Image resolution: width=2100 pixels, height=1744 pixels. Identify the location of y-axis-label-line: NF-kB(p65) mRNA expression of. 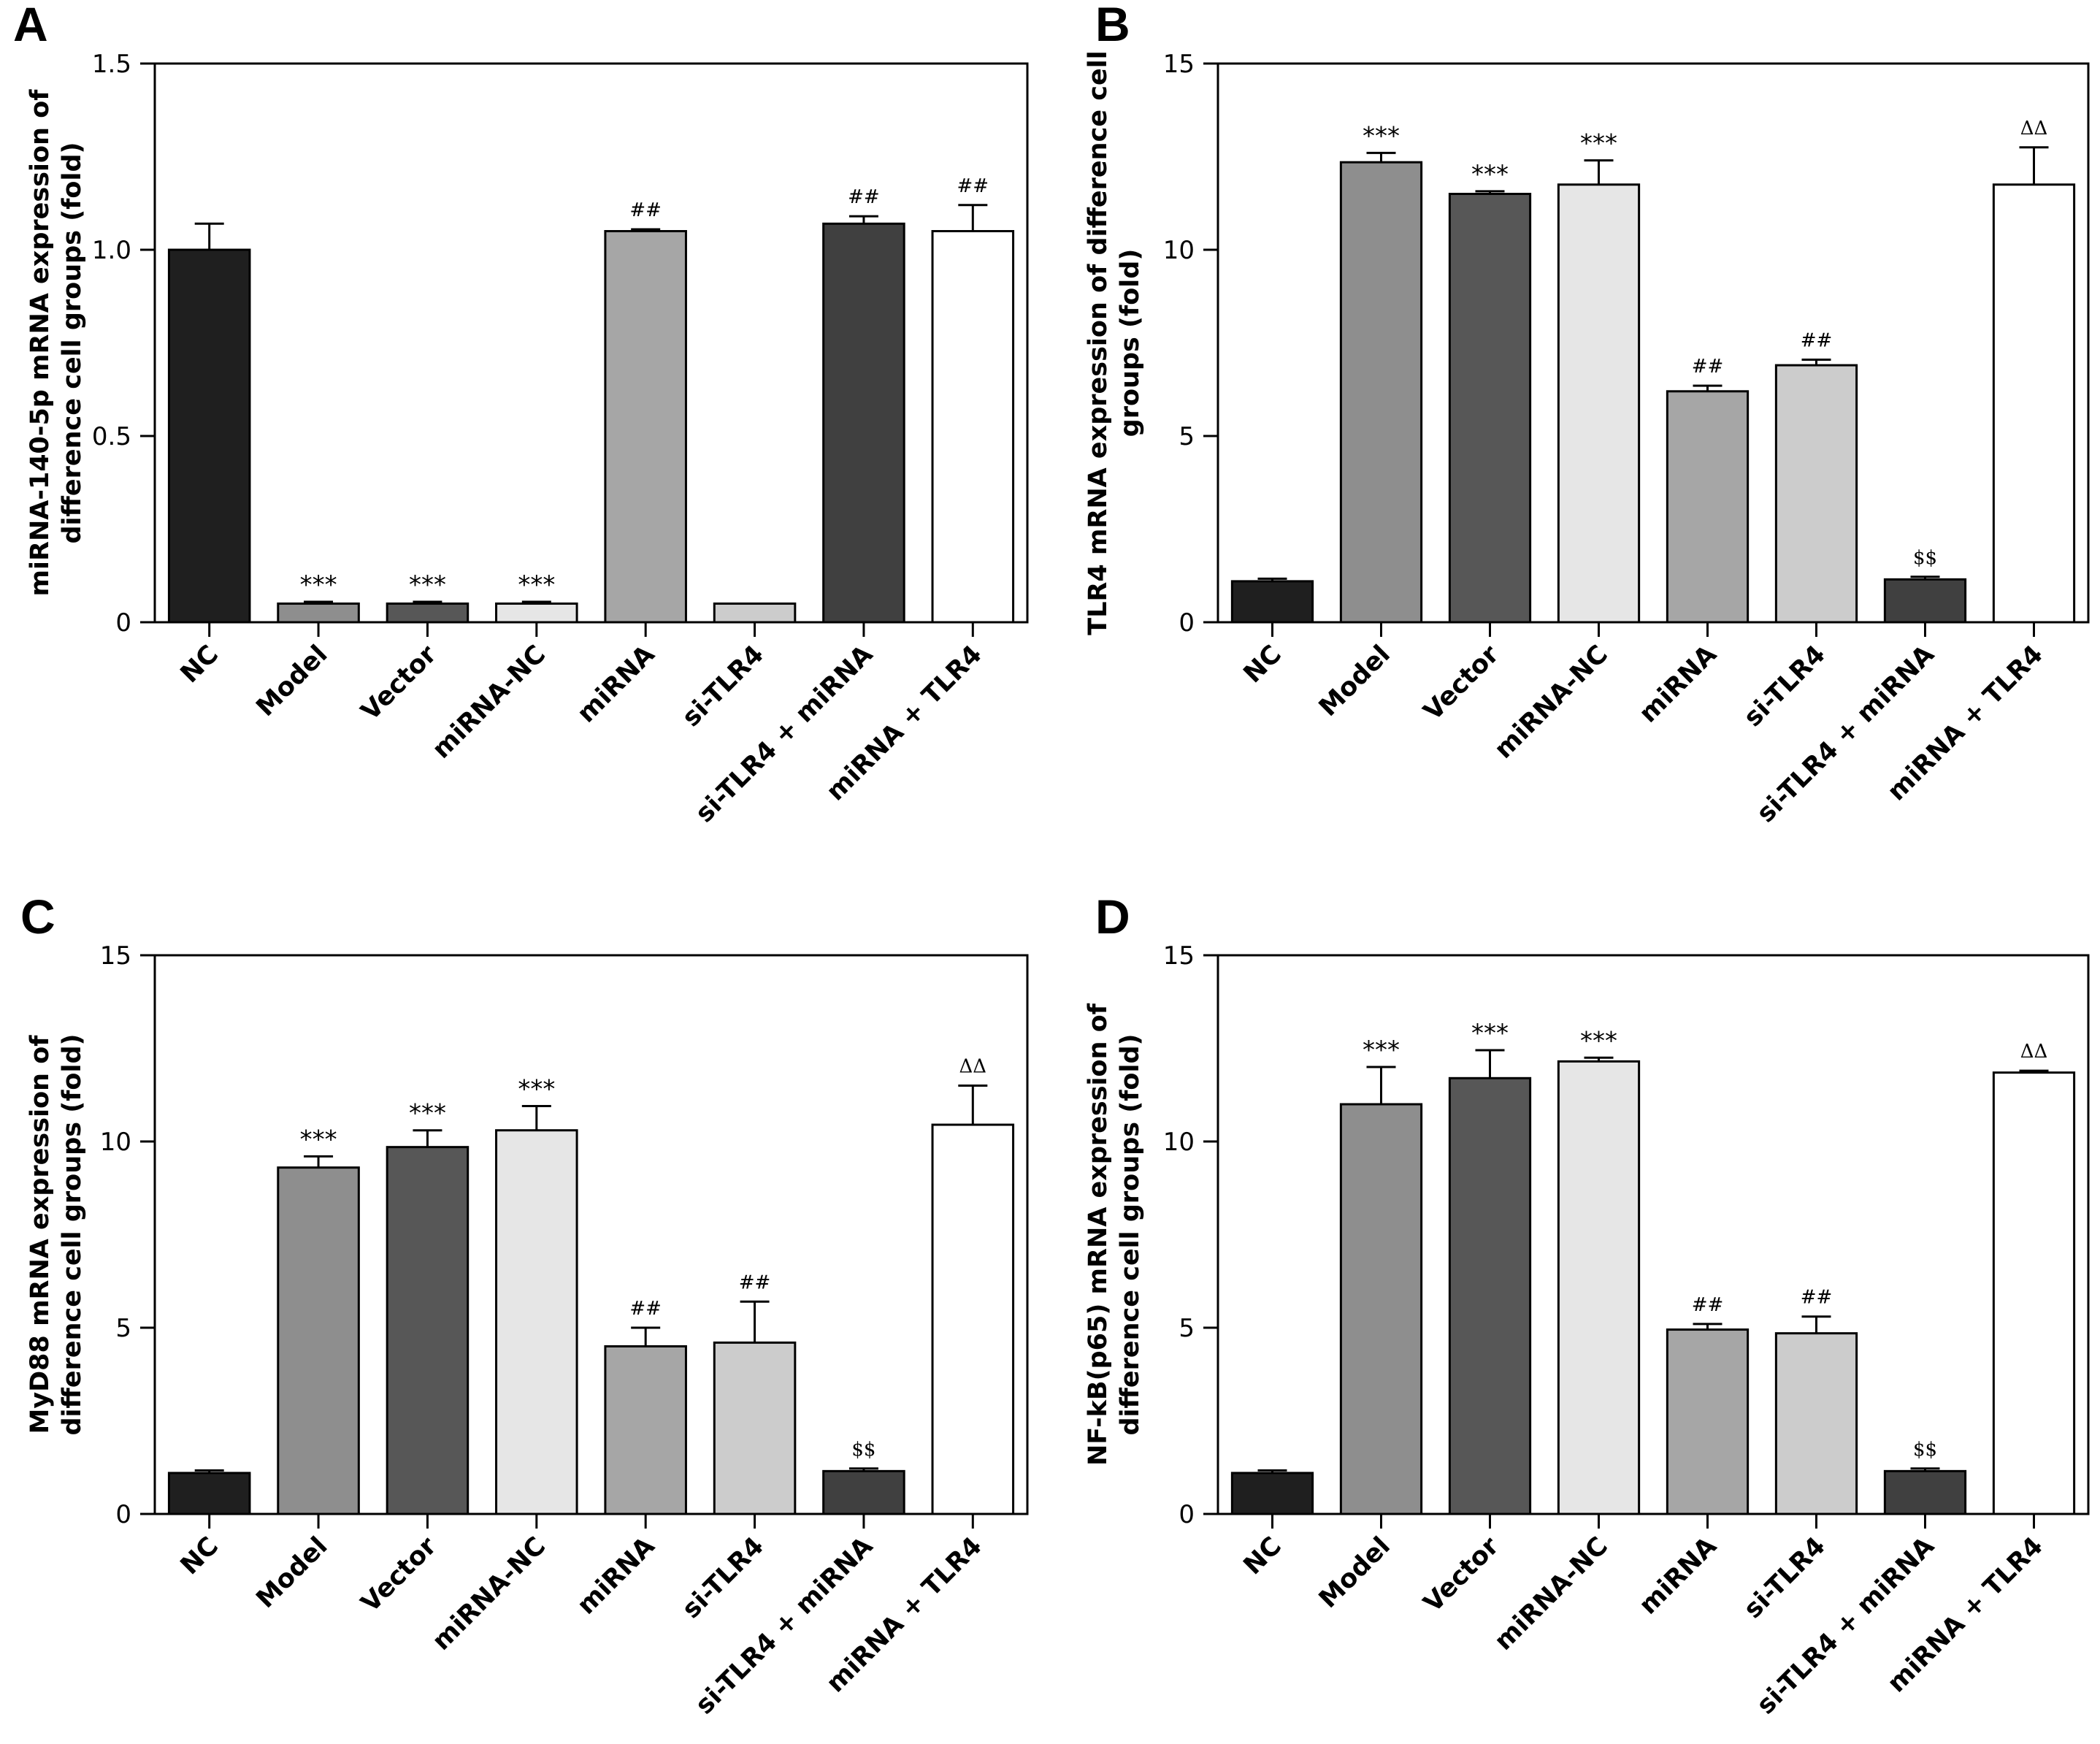
(1098, 1234).